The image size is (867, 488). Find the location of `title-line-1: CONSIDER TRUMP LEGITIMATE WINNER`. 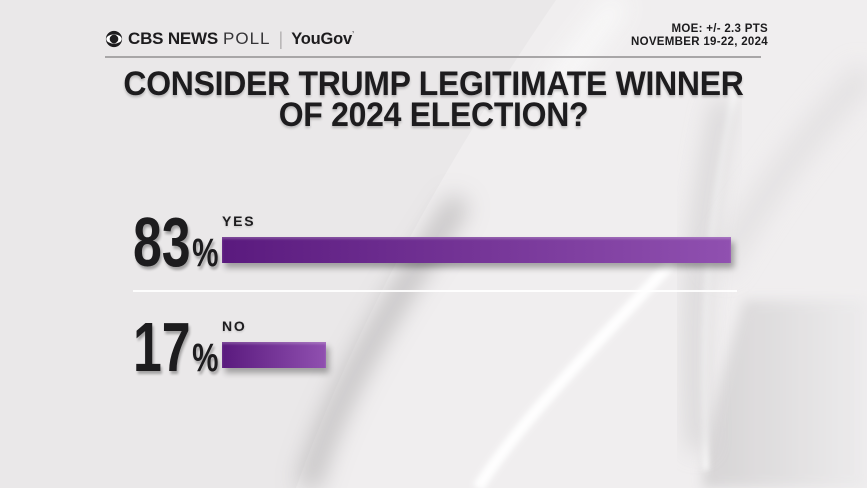

title-line-1: CONSIDER TRUMP LEGITIMATE WINNER is located at coordinates (433, 84).